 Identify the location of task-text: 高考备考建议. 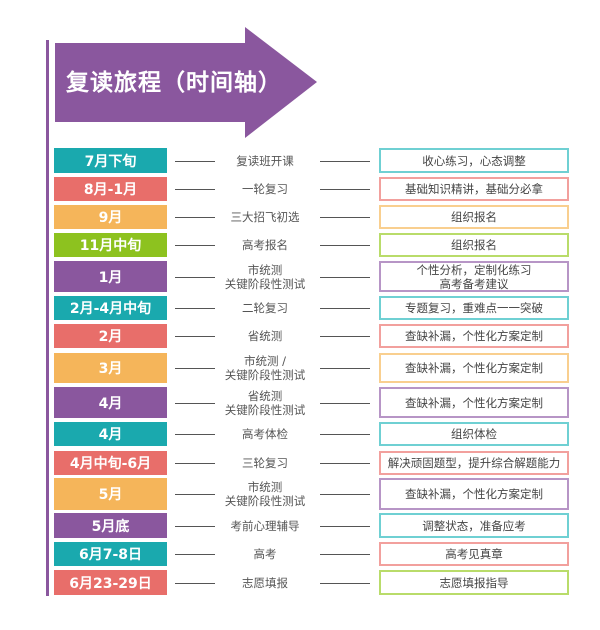
(474, 283).